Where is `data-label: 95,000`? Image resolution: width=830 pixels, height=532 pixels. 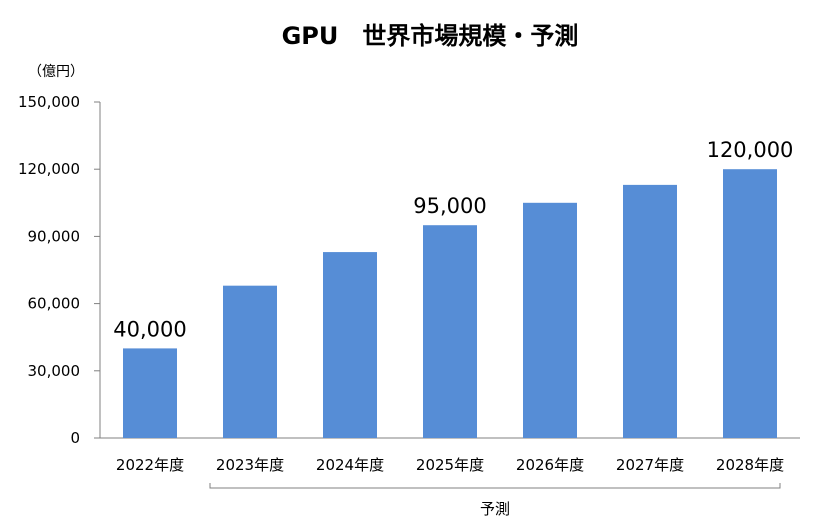
data-label: 95,000 is located at coordinates (449, 206).